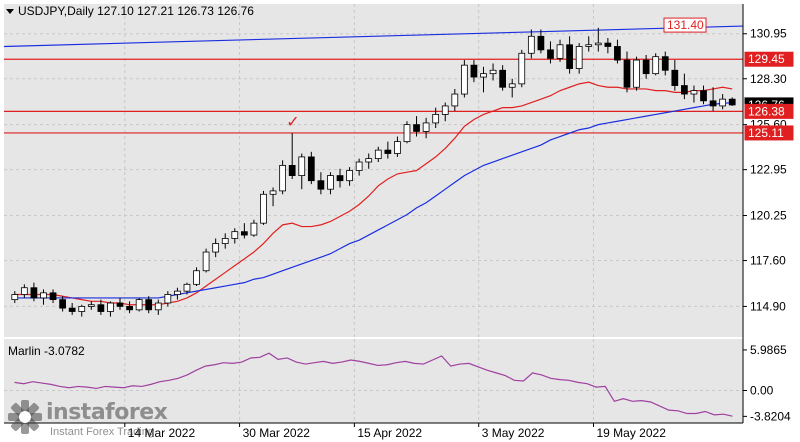  Describe the element at coordinates (136, 11) in the screenshot. I see `symbol-info: USDJPY,Daily 127.10 127.21 126.73 126.76` at that location.